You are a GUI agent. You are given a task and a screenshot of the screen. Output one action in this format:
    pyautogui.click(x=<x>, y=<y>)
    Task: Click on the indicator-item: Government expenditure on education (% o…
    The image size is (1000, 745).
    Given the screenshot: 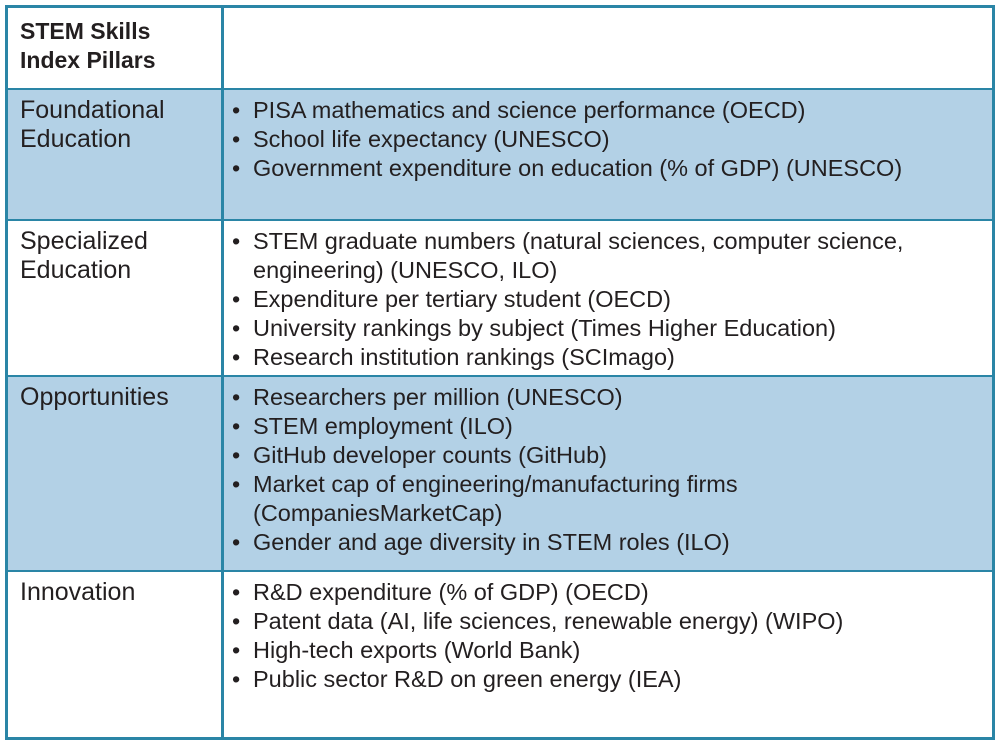 What is the action you would take?
    pyautogui.click(x=610, y=168)
    